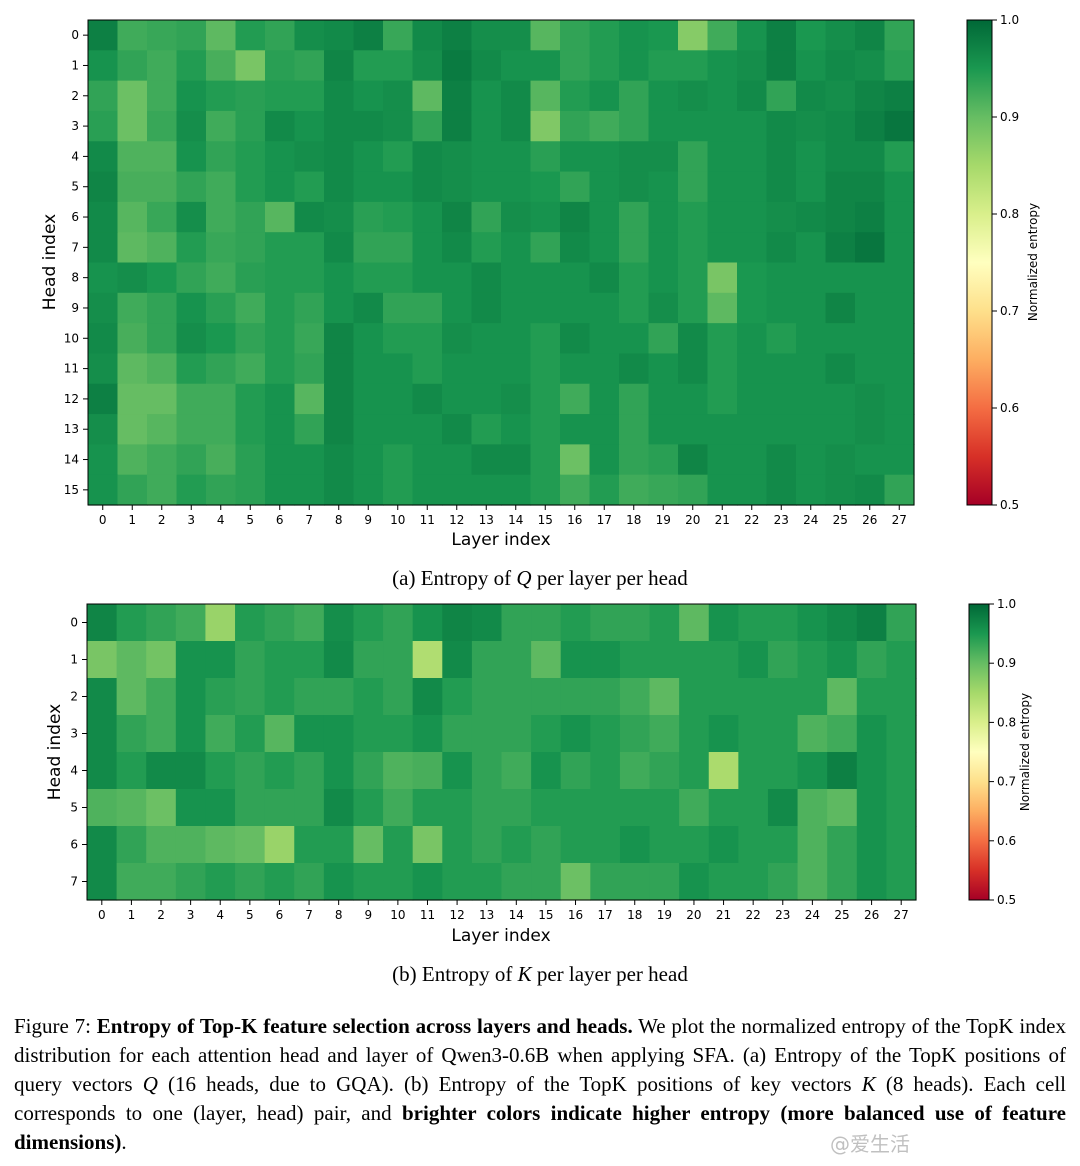 This screenshot has height=1166, width=1080. I want to click on heatmap-b-x-tick-label-9: 9, so click(368, 915).